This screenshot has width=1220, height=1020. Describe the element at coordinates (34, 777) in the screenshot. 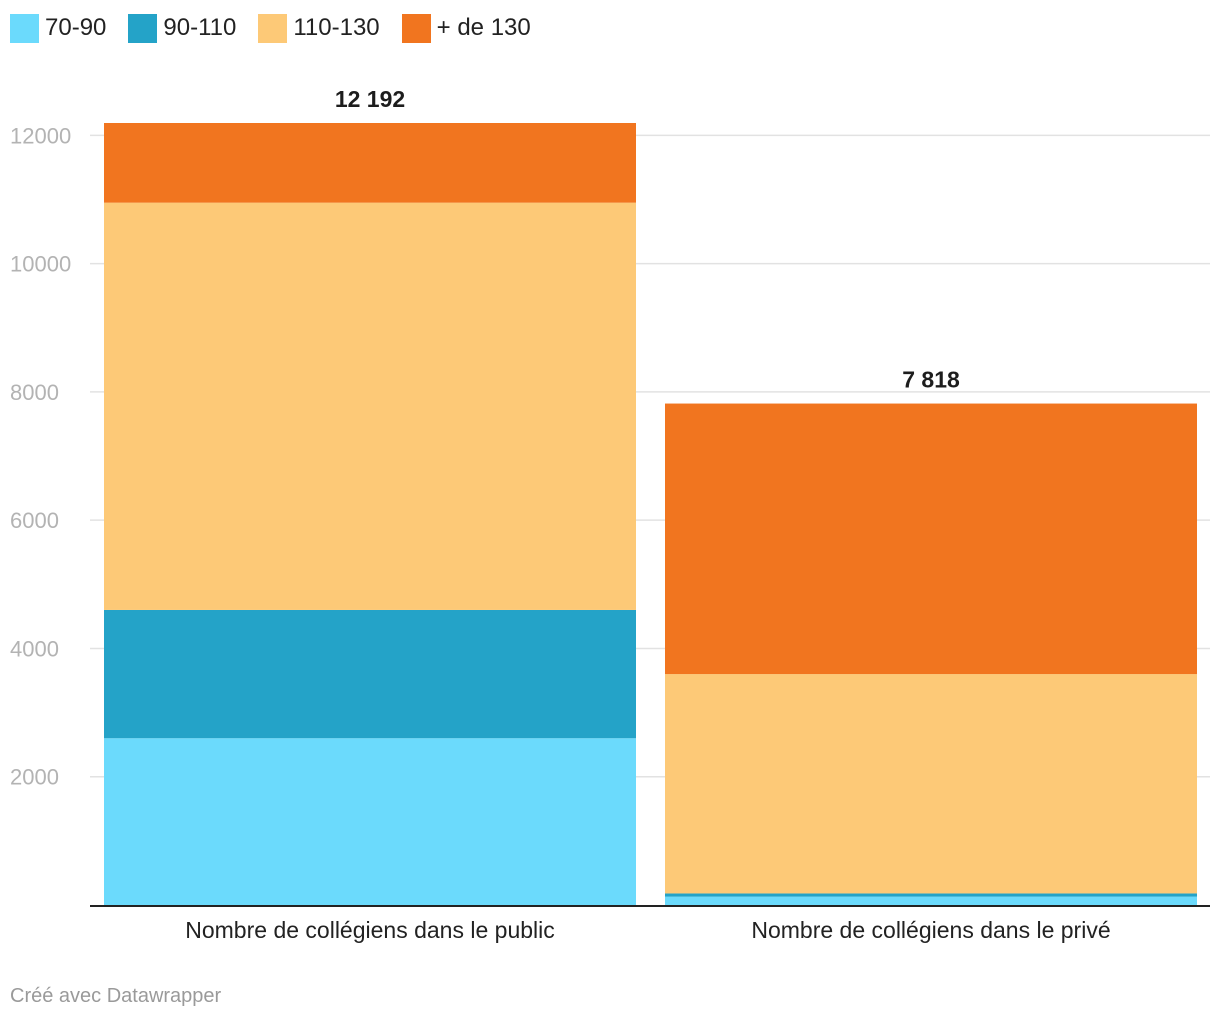

I see `y-tick-label: 2000` at that location.